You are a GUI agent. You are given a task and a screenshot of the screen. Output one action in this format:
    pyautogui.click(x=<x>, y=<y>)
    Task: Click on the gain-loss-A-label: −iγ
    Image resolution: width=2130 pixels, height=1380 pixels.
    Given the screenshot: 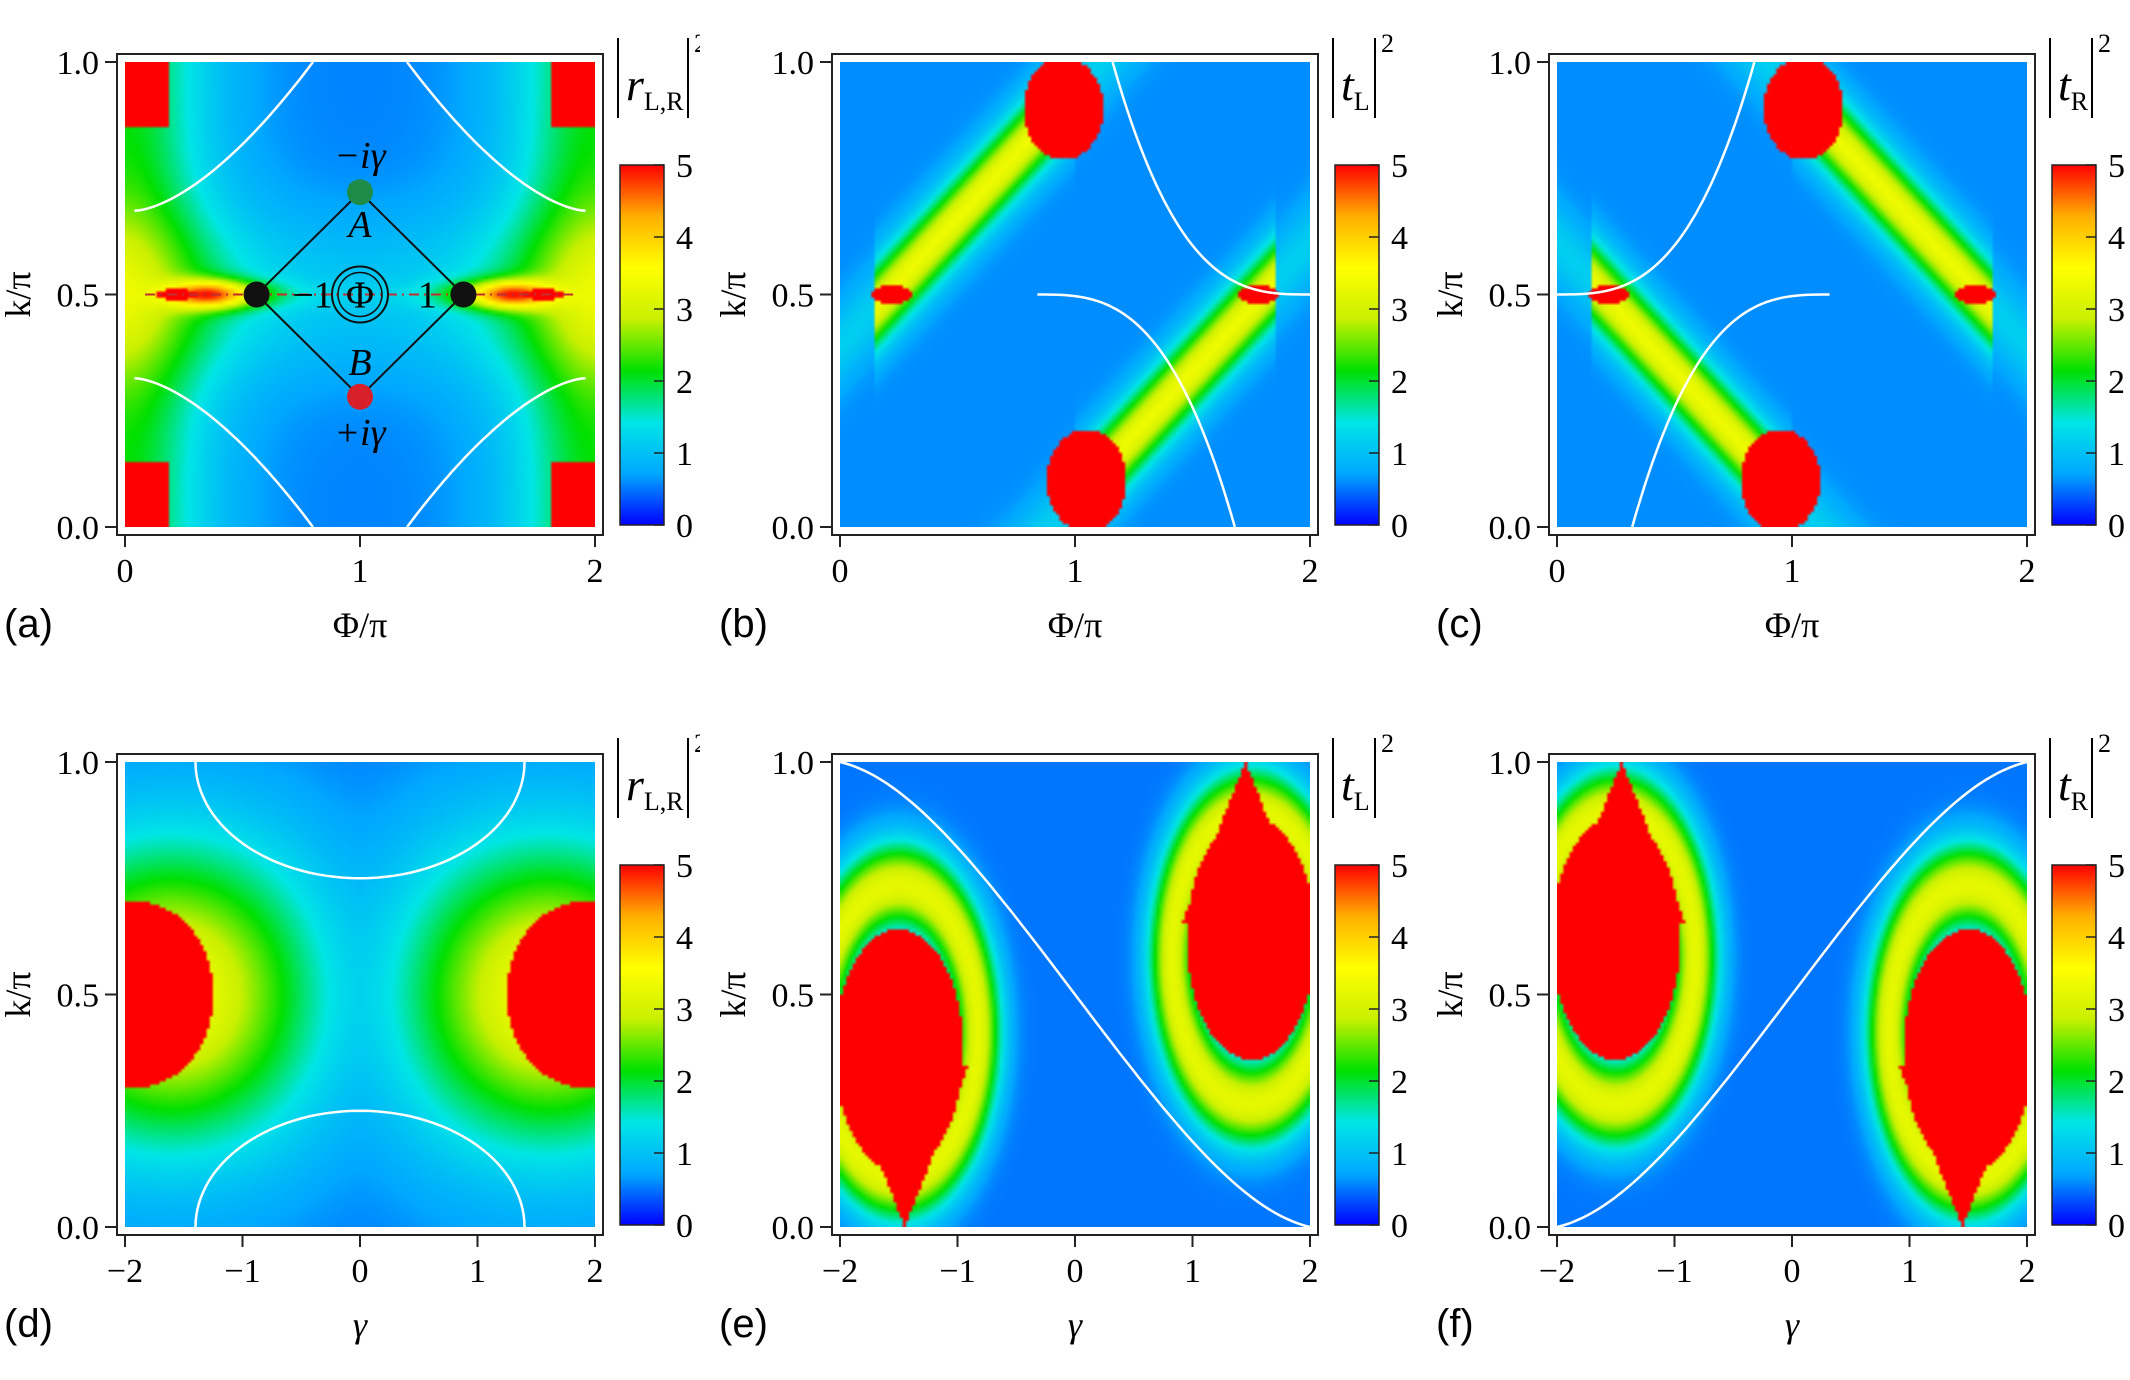 What is the action you would take?
    pyautogui.click(x=360, y=156)
    